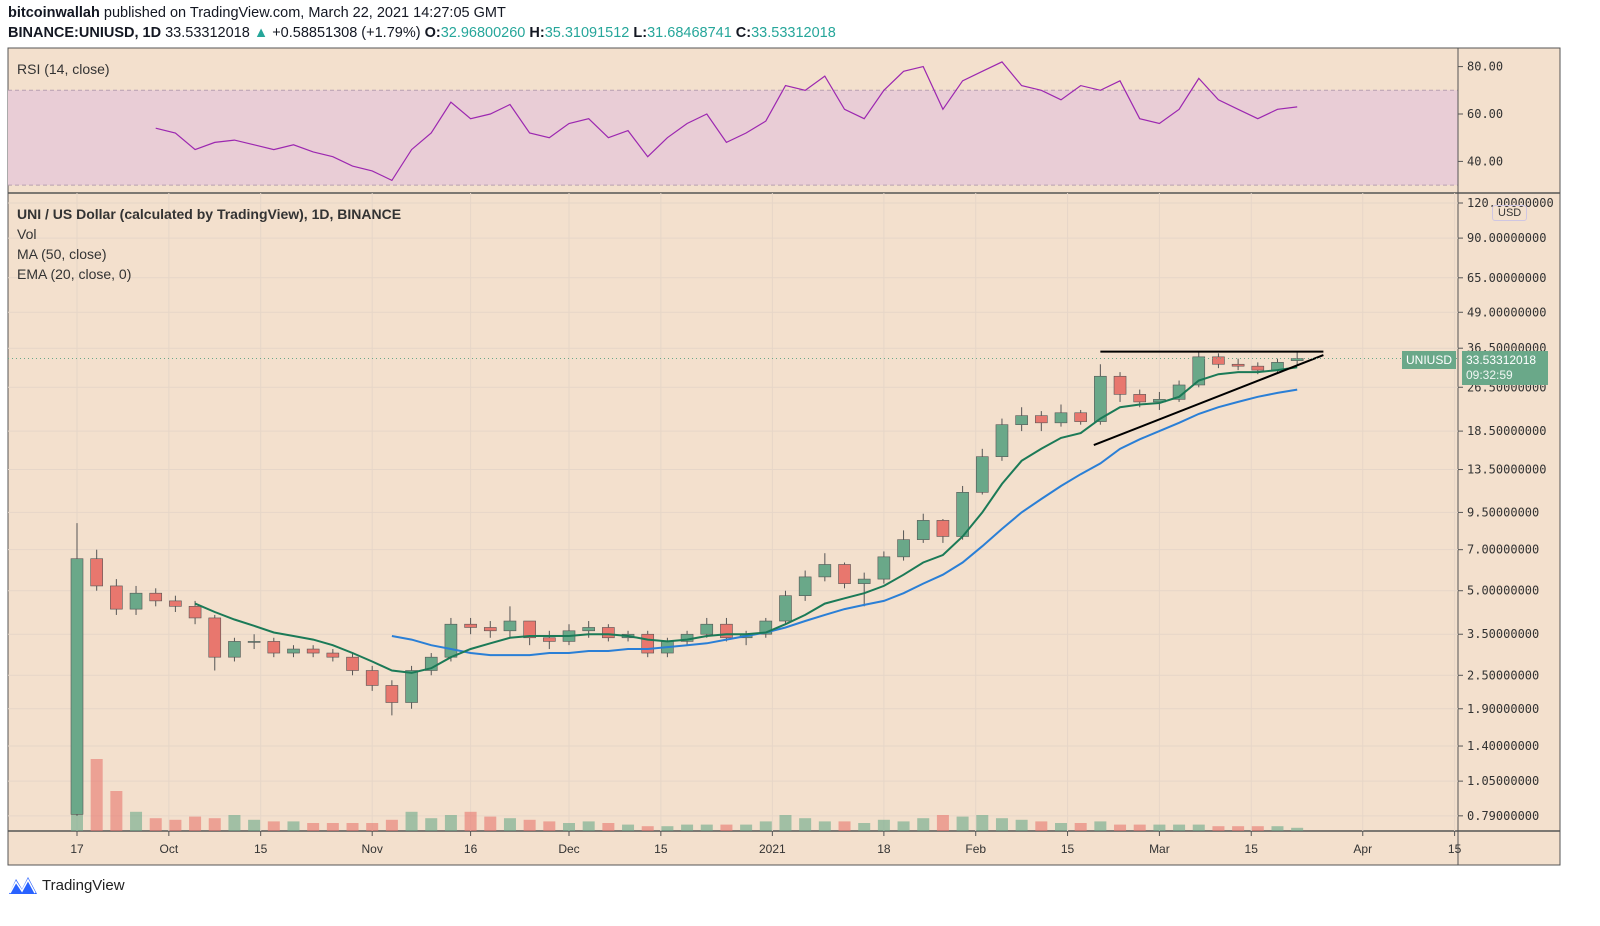 The width and height of the screenshot is (1600, 926). What do you see at coordinates (1501, 360) in the screenshot?
I see `price-tag-value: 33.53312018` at bounding box center [1501, 360].